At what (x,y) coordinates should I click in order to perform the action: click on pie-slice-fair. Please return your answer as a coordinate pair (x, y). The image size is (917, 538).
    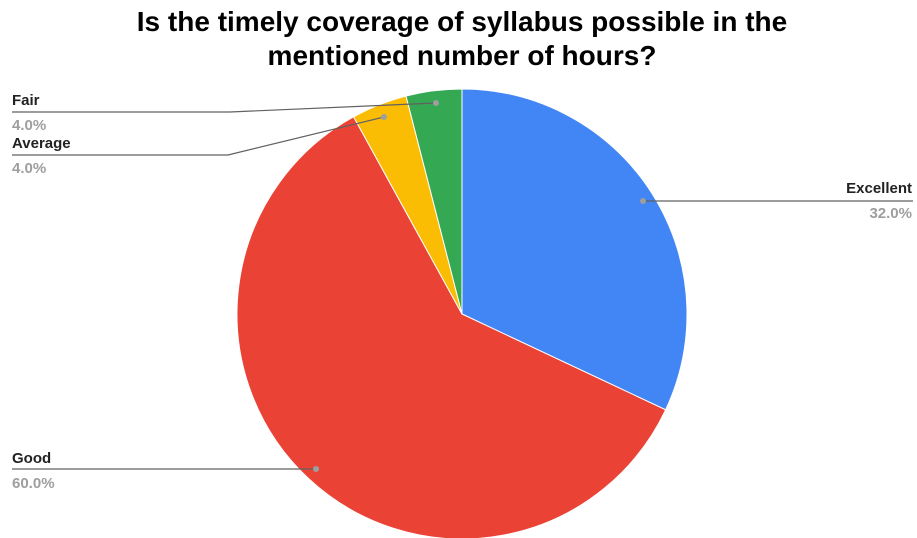
    Looking at the image, I should click on (434, 201).